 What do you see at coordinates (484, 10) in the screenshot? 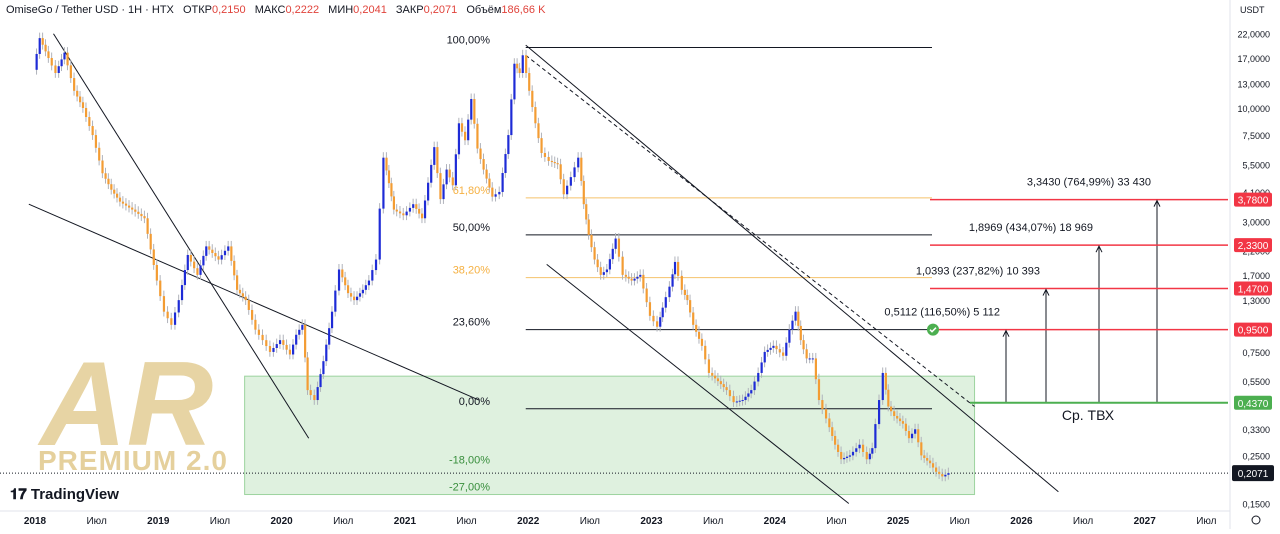
I see `volume-label: Объём` at bounding box center [484, 10].